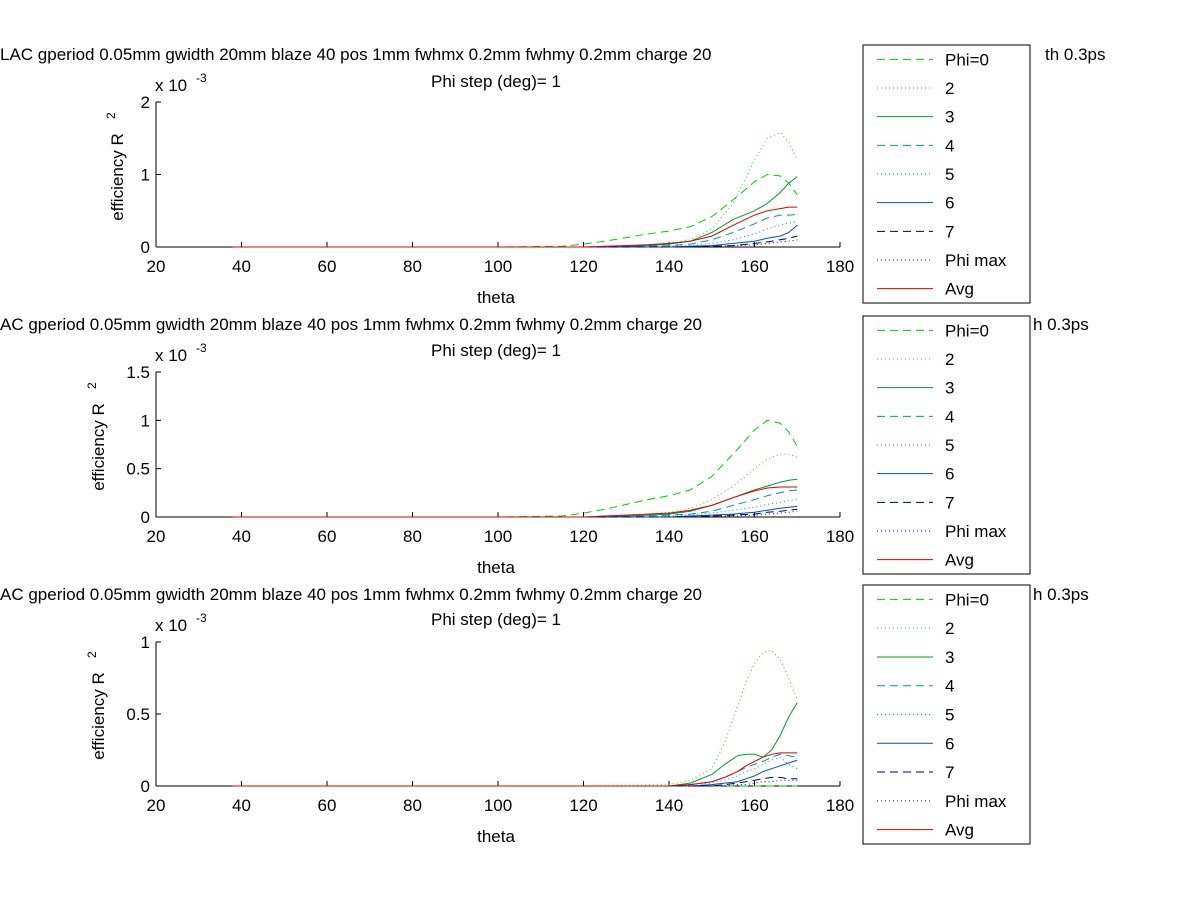 This screenshot has height=906, width=1200. What do you see at coordinates (1061, 324) in the screenshot?
I see `chart-title-line1-tail: h 0.3ps` at bounding box center [1061, 324].